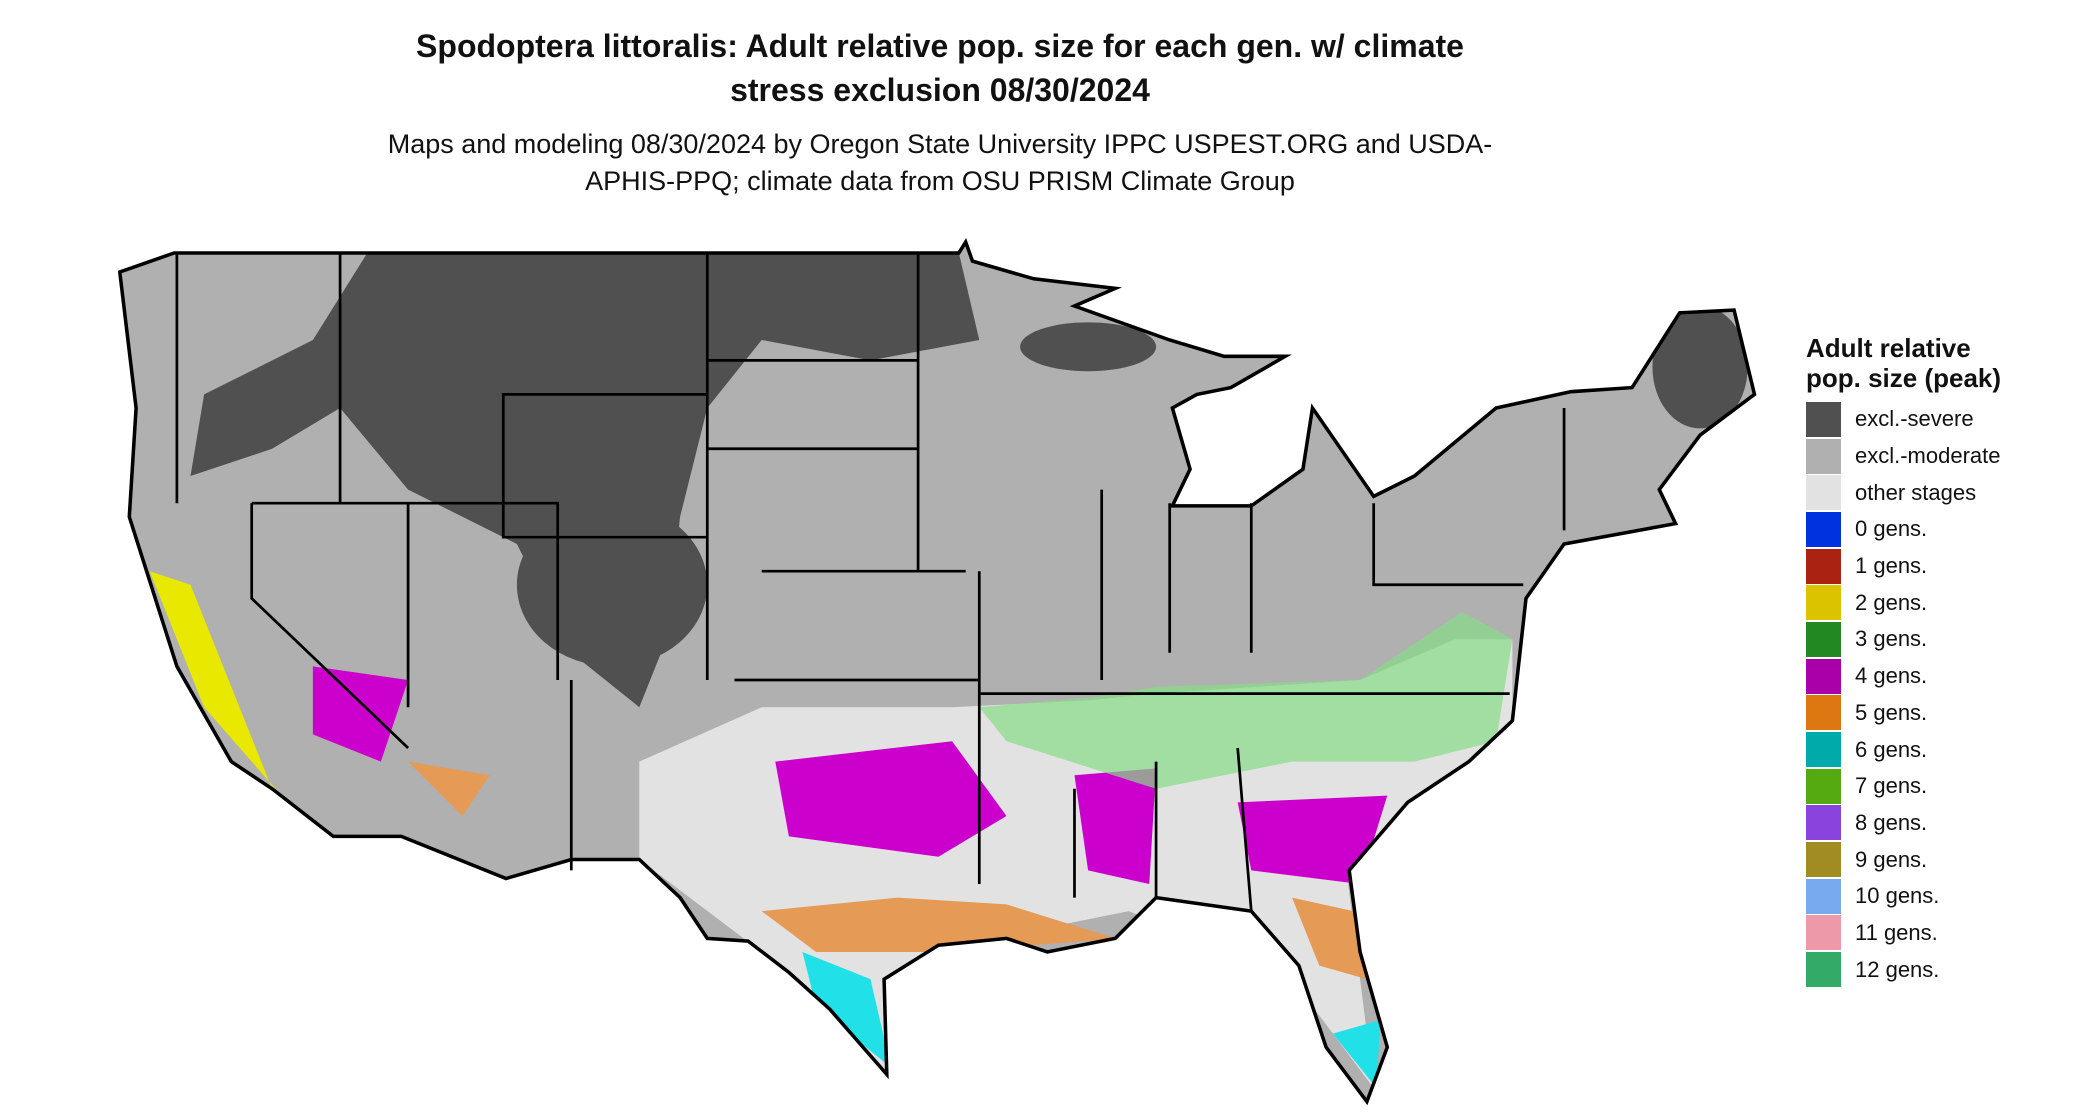 The image size is (2100, 1116). What do you see at coordinates (1897, 969) in the screenshot?
I see `legend-label: 12 gens.` at bounding box center [1897, 969].